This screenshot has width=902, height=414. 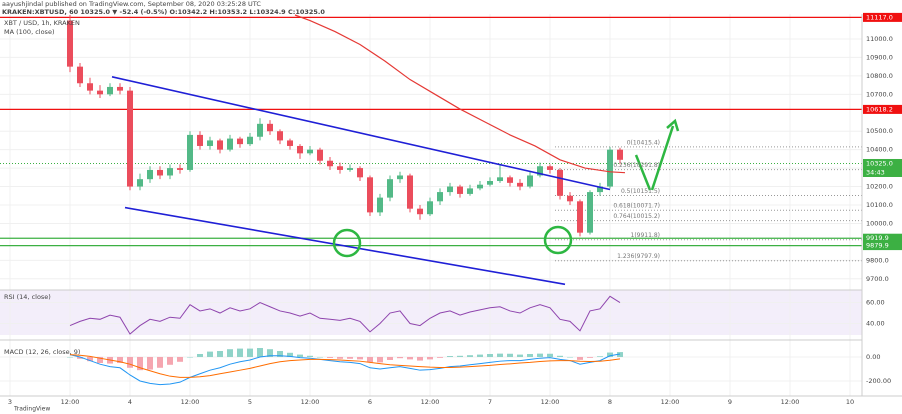 What do you see at coordinates (42, 23) in the screenshot?
I see `pane-title: XBT / USD, 1h, KRAKEN` at bounding box center [42, 23].